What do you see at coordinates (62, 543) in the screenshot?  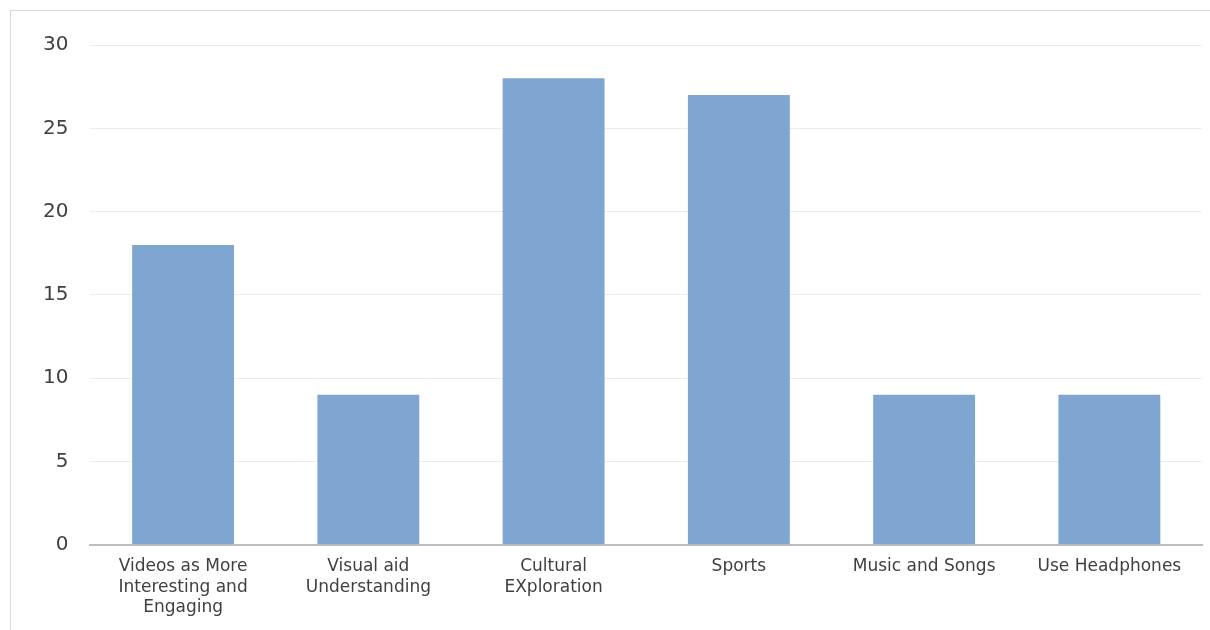 I see `y-tick-label: 0` at bounding box center [62, 543].